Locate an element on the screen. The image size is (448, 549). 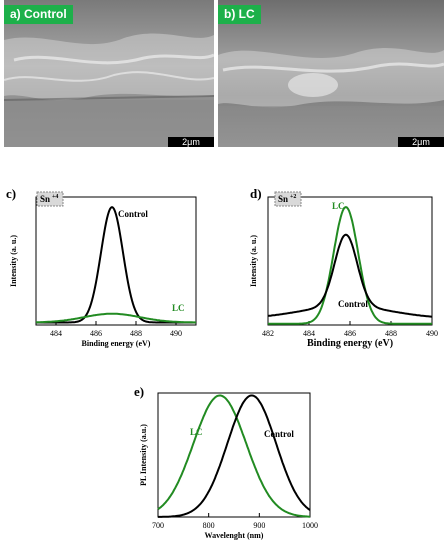
x-tick-label: 482 is located at coordinates (268, 333).